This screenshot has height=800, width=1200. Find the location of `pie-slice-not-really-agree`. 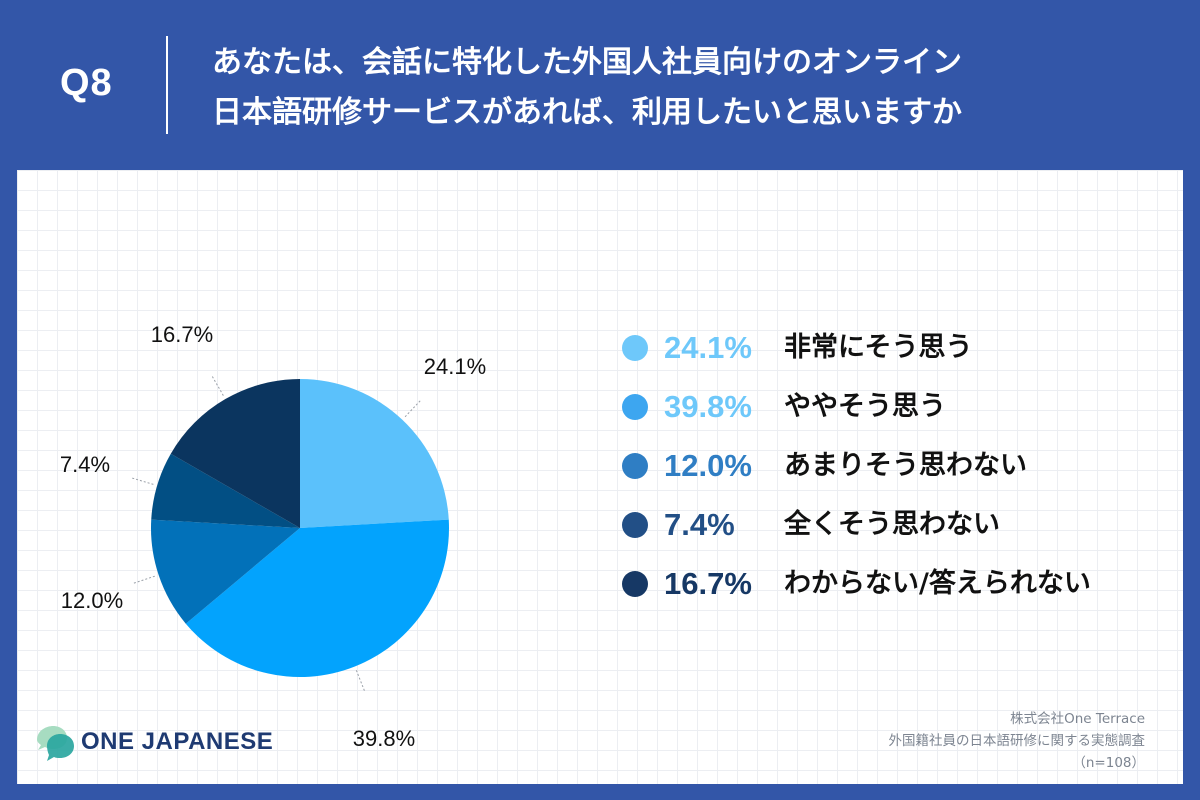

pie-slice-not-really-agree is located at coordinates (225, 571).